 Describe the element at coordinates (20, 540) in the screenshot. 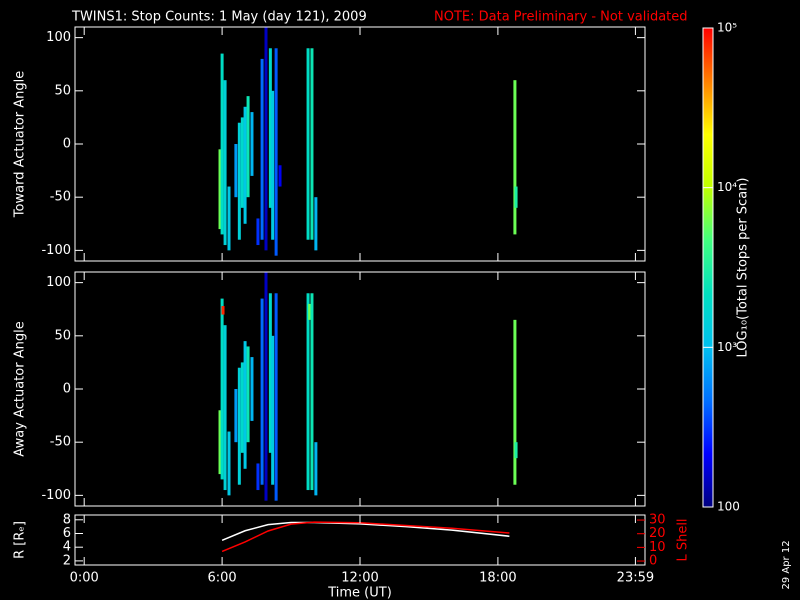

I see `y-axis-label: R [Rₑ]` at that location.